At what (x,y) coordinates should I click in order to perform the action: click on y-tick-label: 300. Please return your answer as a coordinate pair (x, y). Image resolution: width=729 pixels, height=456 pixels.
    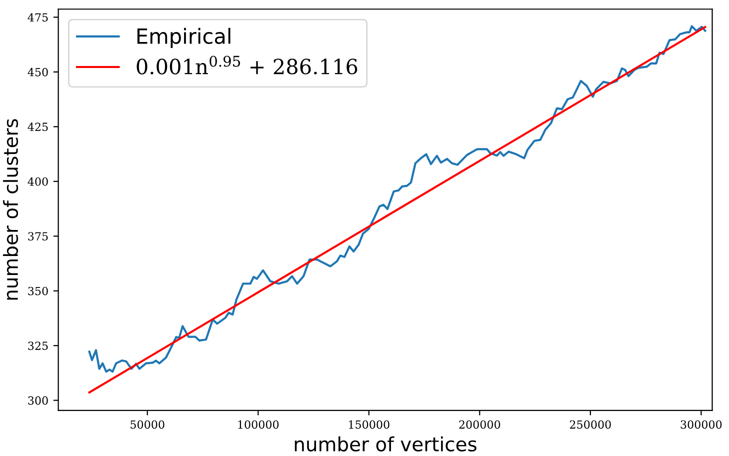
    Looking at the image, I should click on (38, 400).